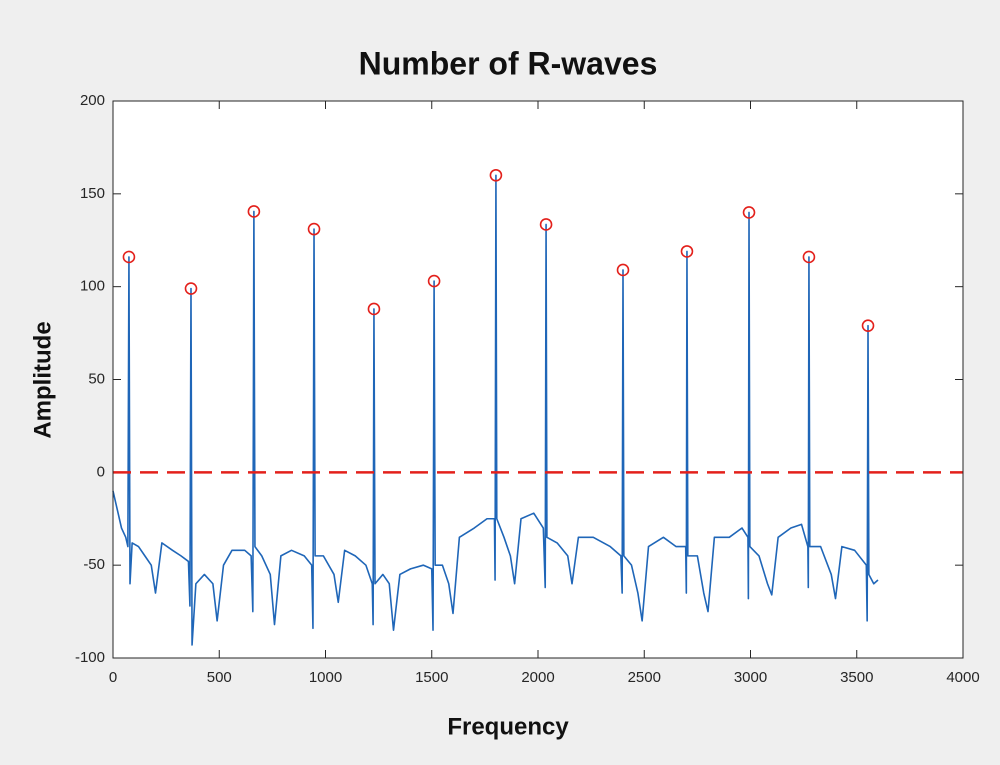 This screenshot has width=1000, height=765. What do you see at coordinates (101, 471) in the screenshot?
I see `y-tick-label: 0` at bounding box center [101, 471].